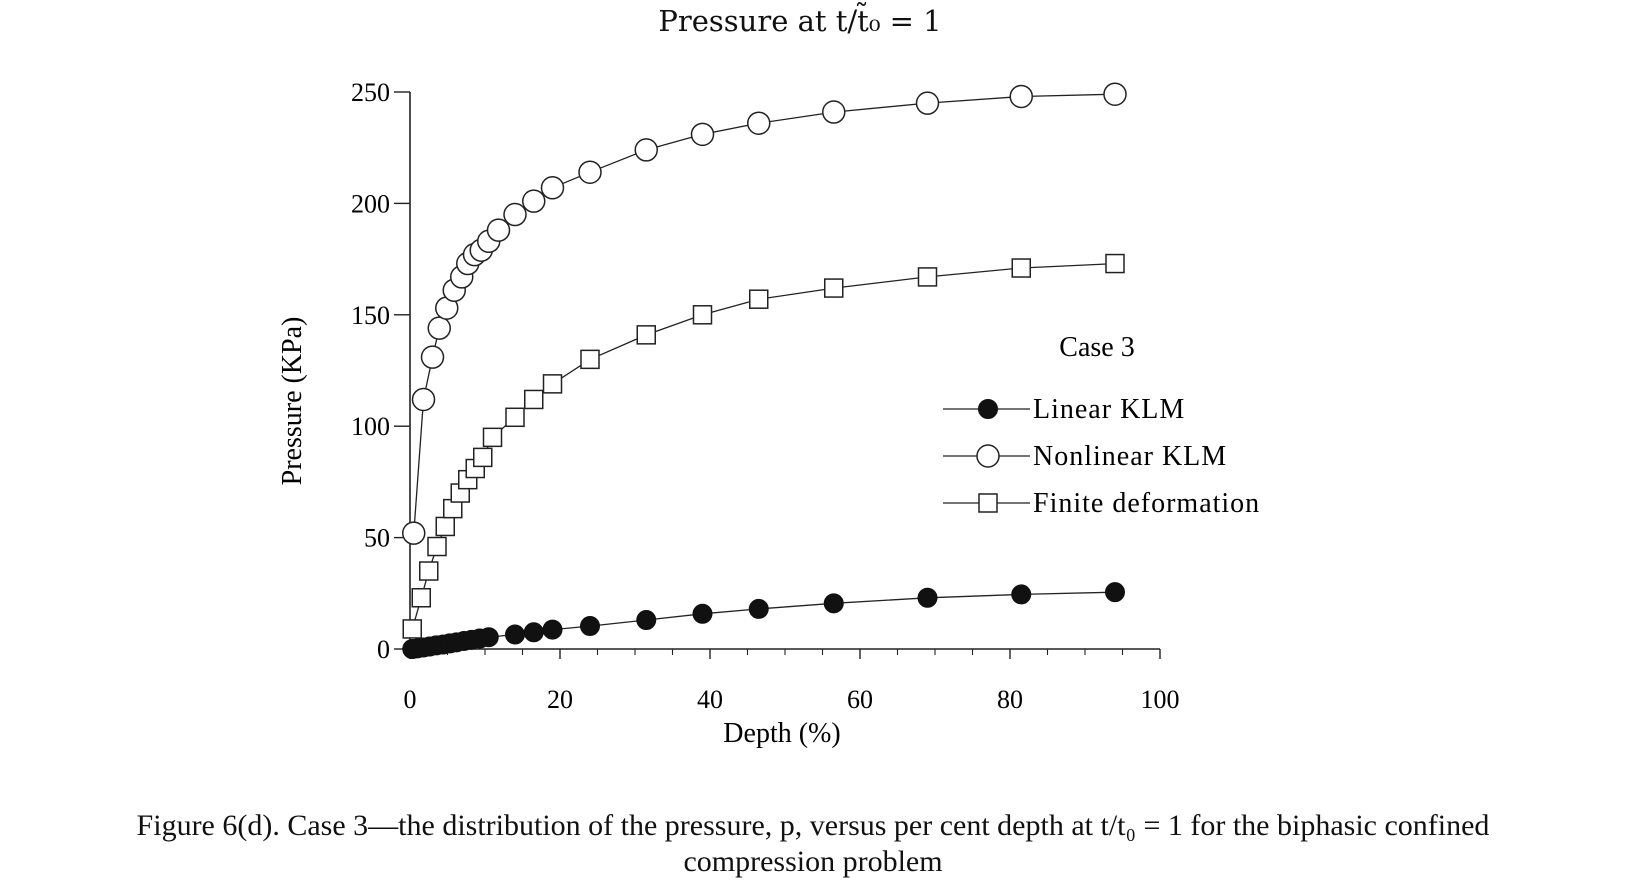 Image resolution: width=1626 pixels, height=887 pixels. I want to click on caption-line-2: compression problem, so click(813, 861).